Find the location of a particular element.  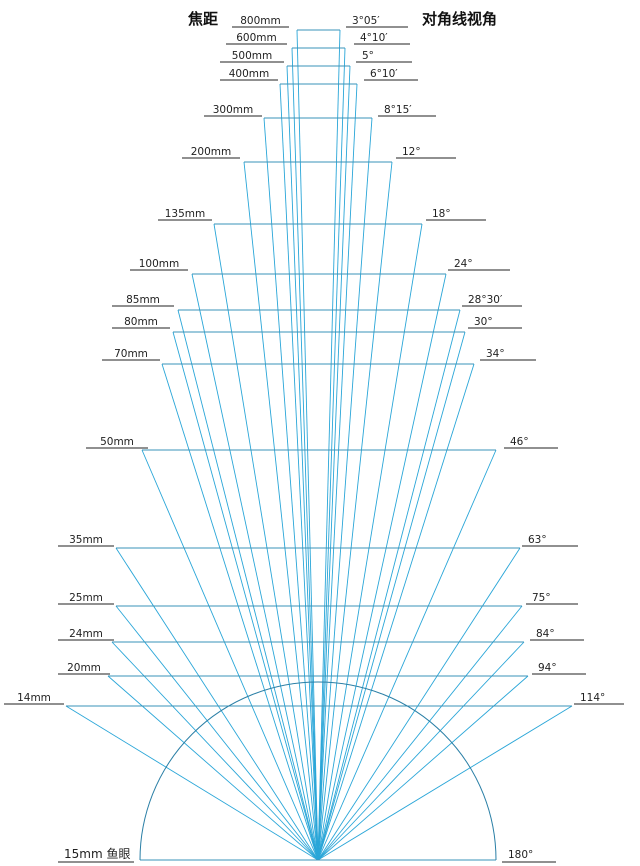

angle-of-view-label: 24° is located at coordinates (463, 264).